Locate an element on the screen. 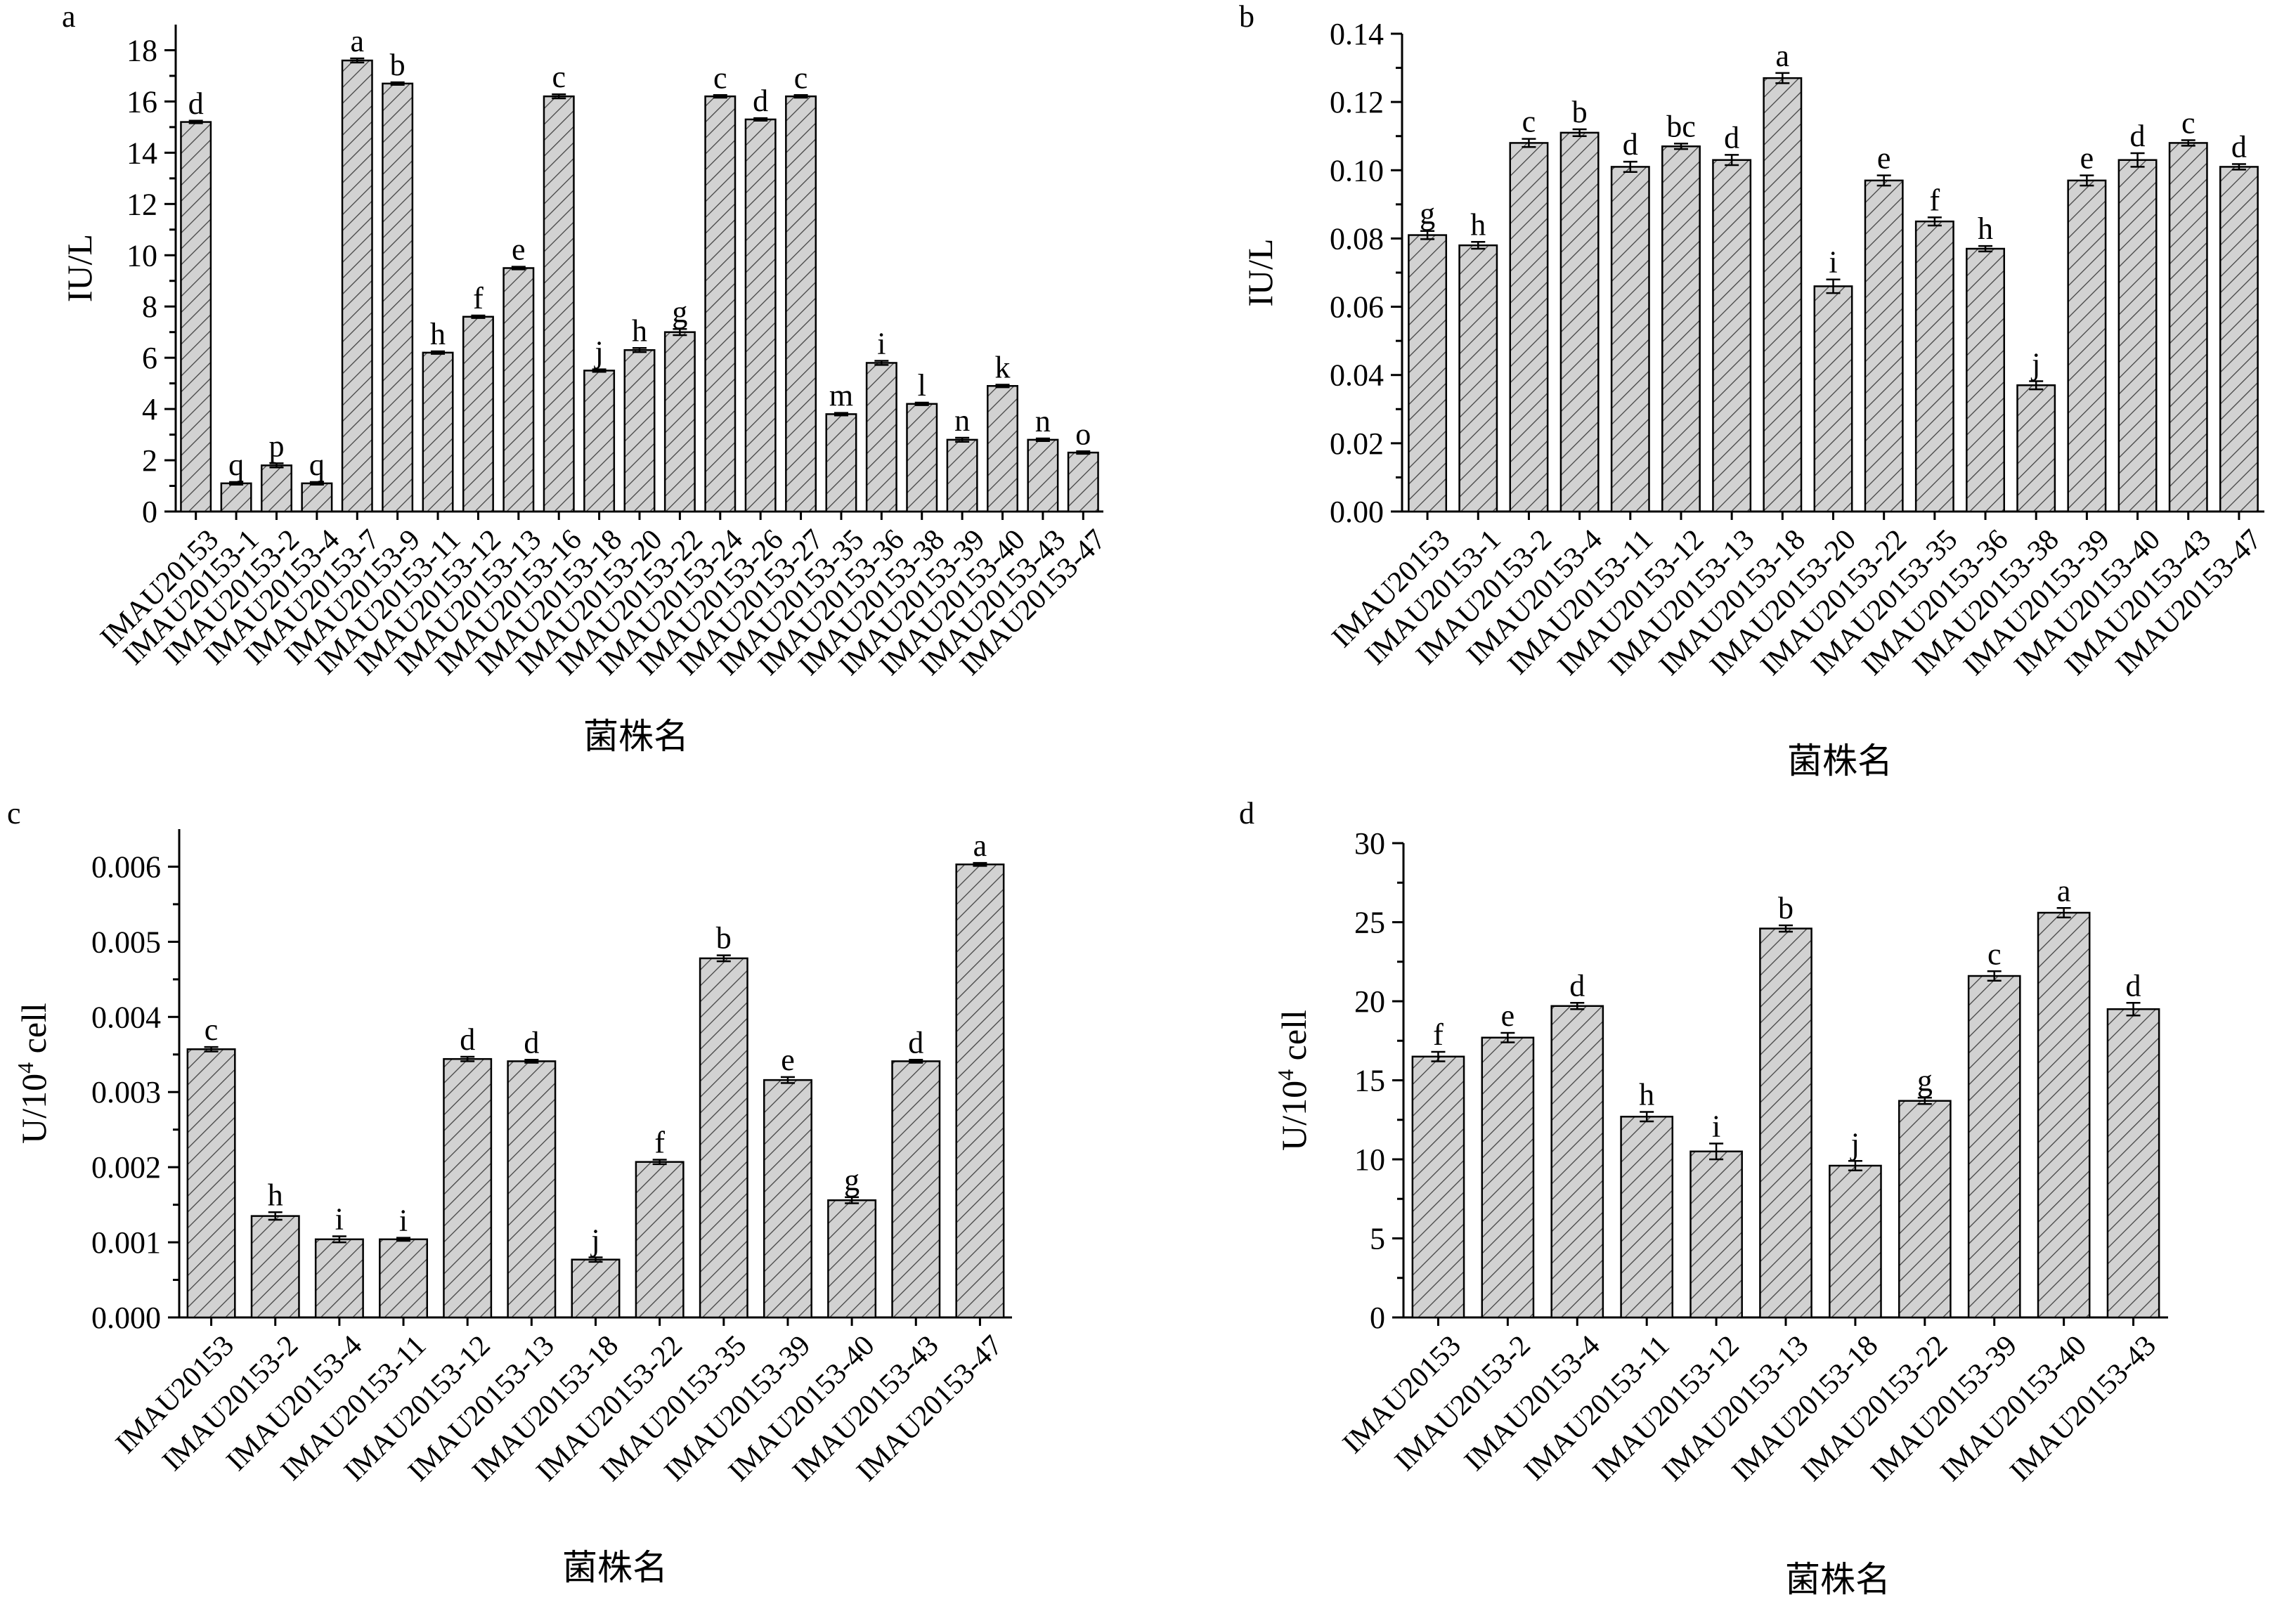 Image resolution: width=2296 pixels, height=1602 pixels. y-tick-label: 0.000 is located at coordinates (126, 1318).